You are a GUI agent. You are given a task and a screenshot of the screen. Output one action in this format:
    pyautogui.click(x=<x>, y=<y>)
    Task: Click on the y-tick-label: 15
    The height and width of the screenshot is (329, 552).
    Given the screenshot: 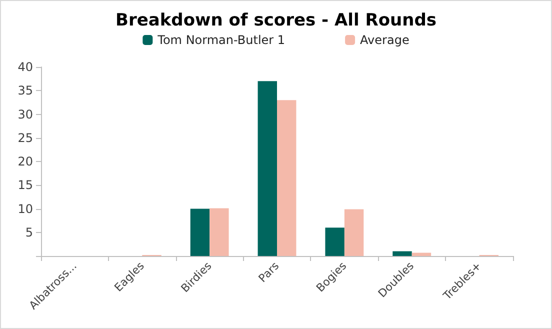 What is the action you would take?
    pyautogui.click(x=25, y=185)
    